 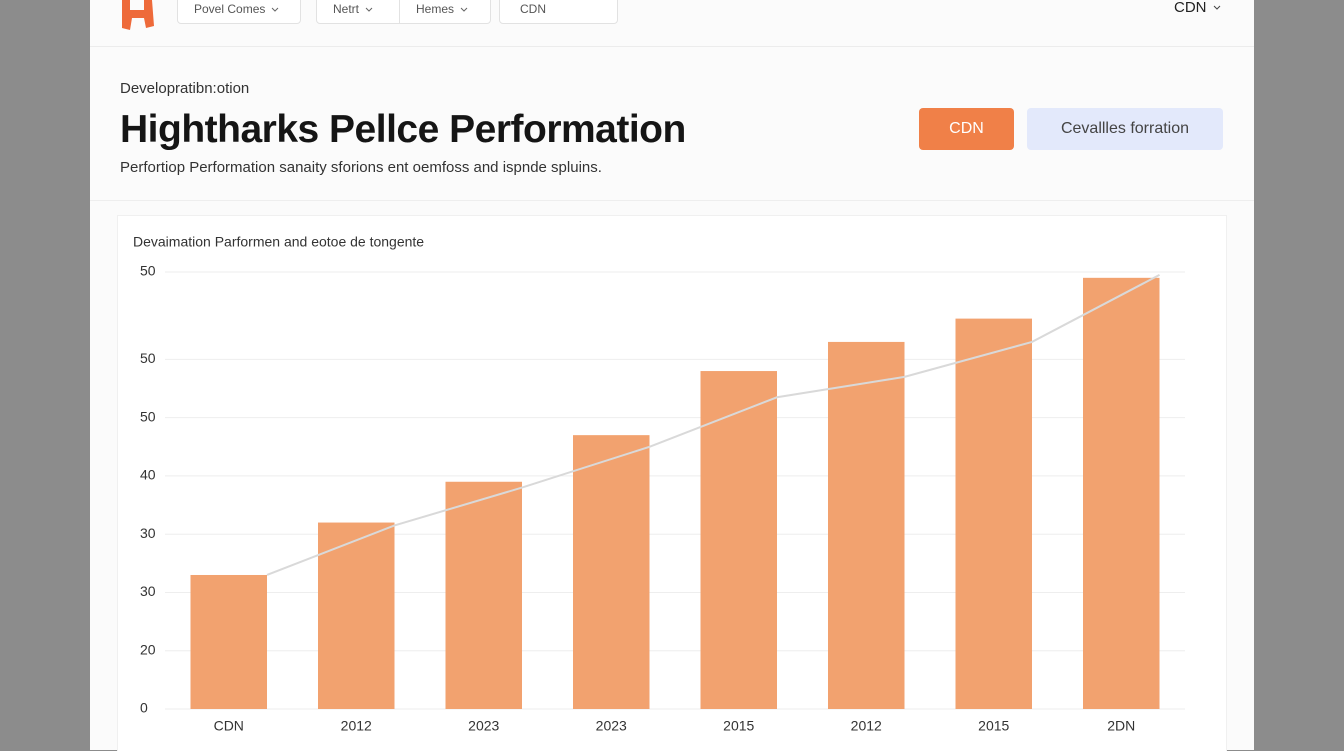 What do you see at coordinates (1121, 726) in the screenshot?
I see `x-tick-label: 2DN` at bounding box center [1121, 726].